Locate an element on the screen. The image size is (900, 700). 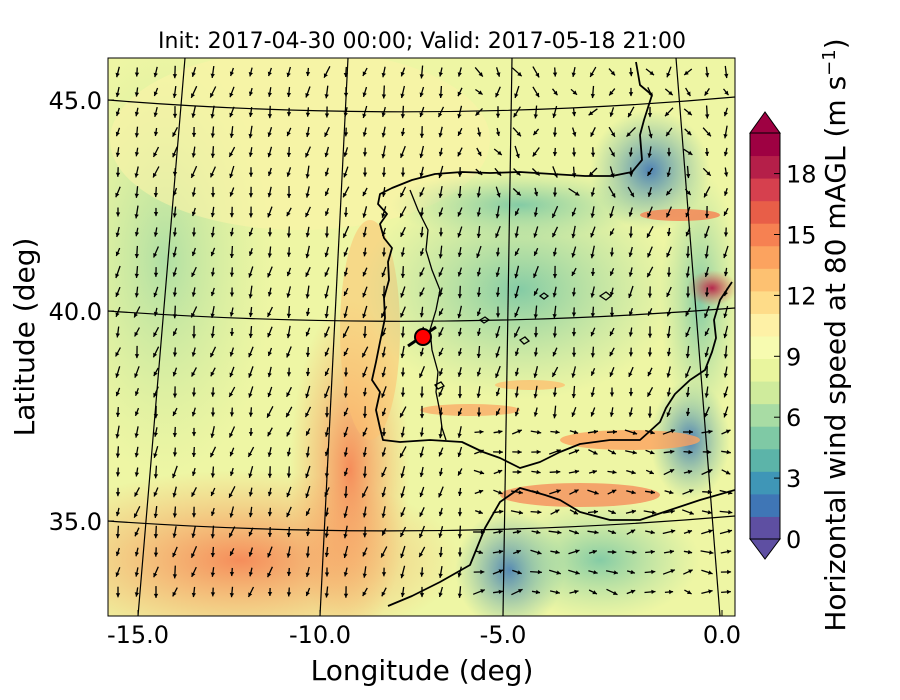
colorbar-extend-bottom is located at coordinates (765, 549).